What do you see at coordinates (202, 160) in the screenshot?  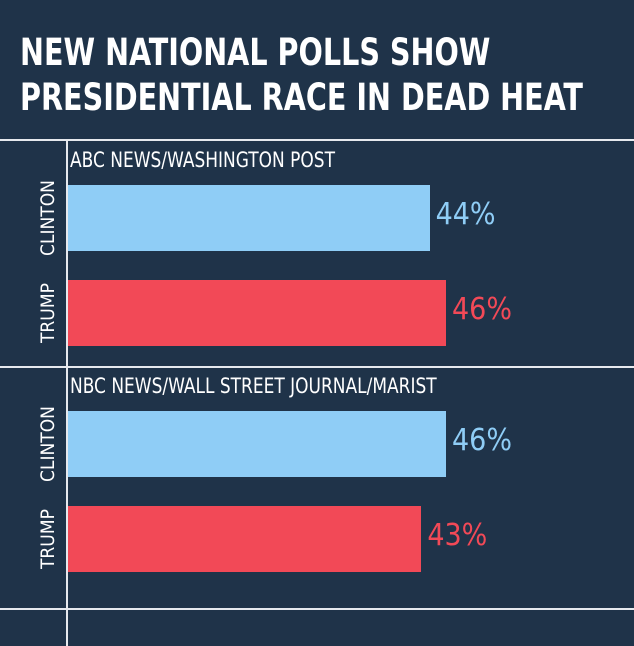 I see `poll-label: ABC NEWS/WASHINGTON POST` at bounding box center [202, 160].